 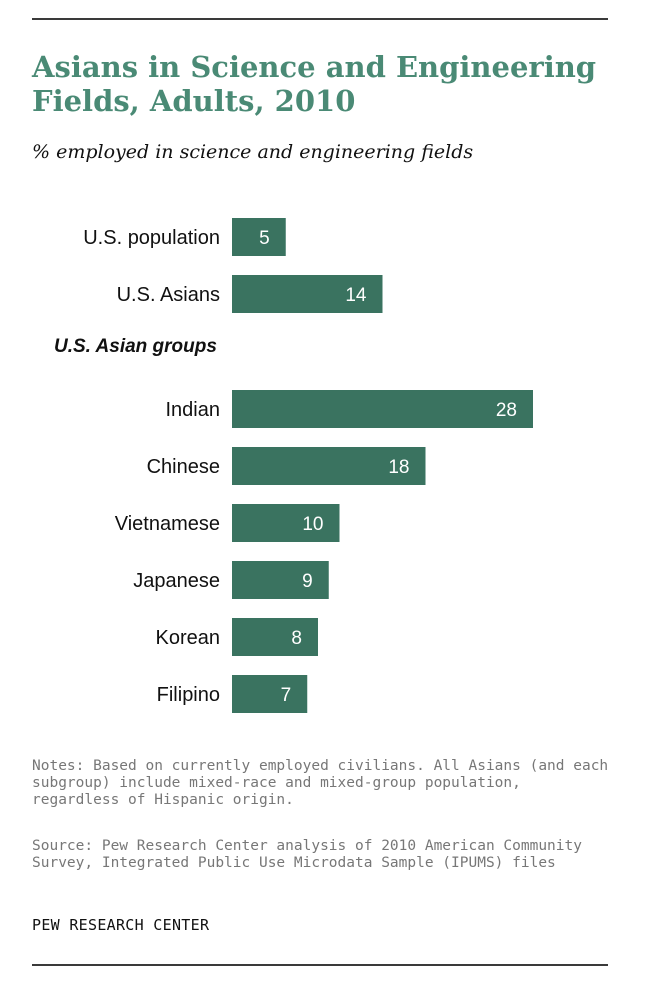 What do you see at coordinates (121, 925) in the screenshot?
I see `brand-label: PEW RESEARCH CENTER` at bounding box center [121, 925].